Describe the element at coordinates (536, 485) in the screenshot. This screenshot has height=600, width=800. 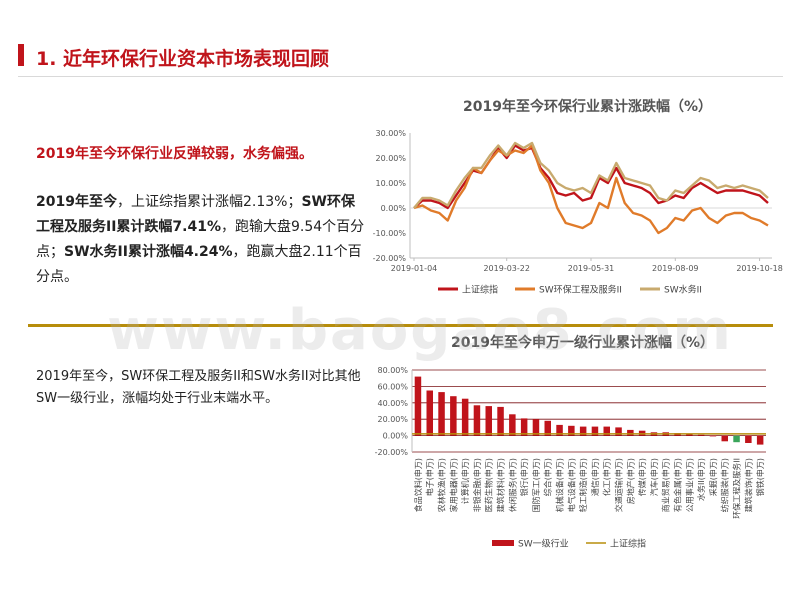
I see `bar-chart-category-label: 国防军工(申万)` at that location.